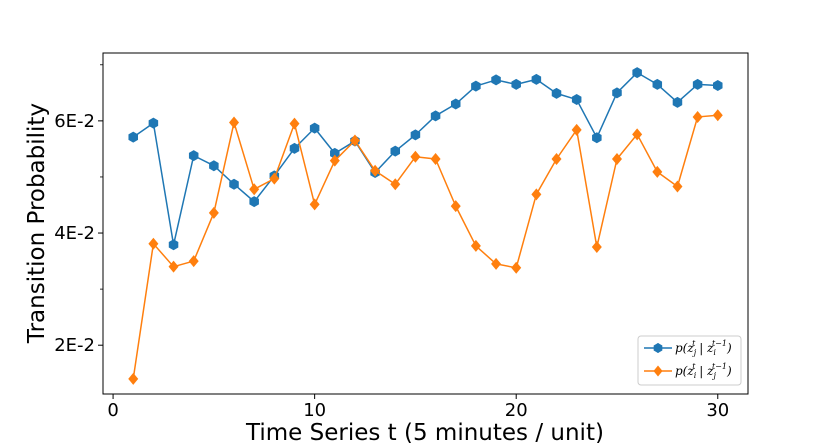 The image size is (830, 447). Describe the element at coordinates (133, 378) in the screenshot. I see `data-point-series-2-x1` at that location.